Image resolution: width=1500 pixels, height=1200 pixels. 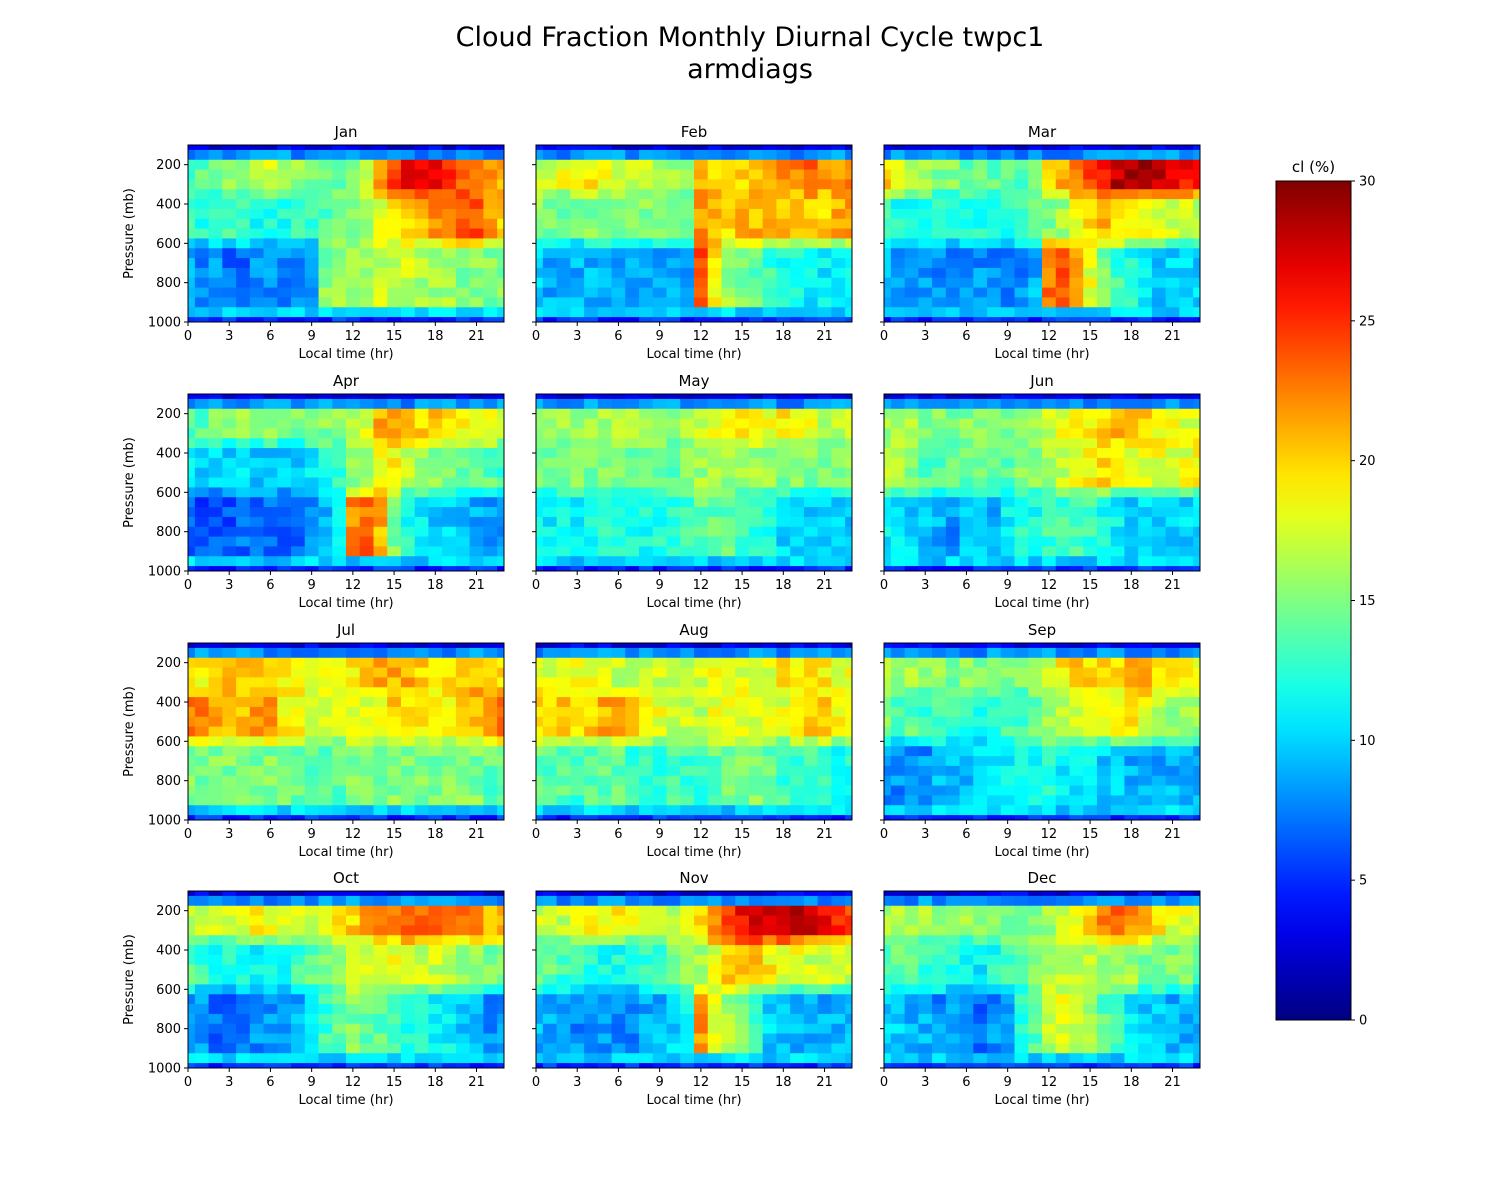 I want to click on y-axis-label: Pressure (mb), so click(x=129, y=979).